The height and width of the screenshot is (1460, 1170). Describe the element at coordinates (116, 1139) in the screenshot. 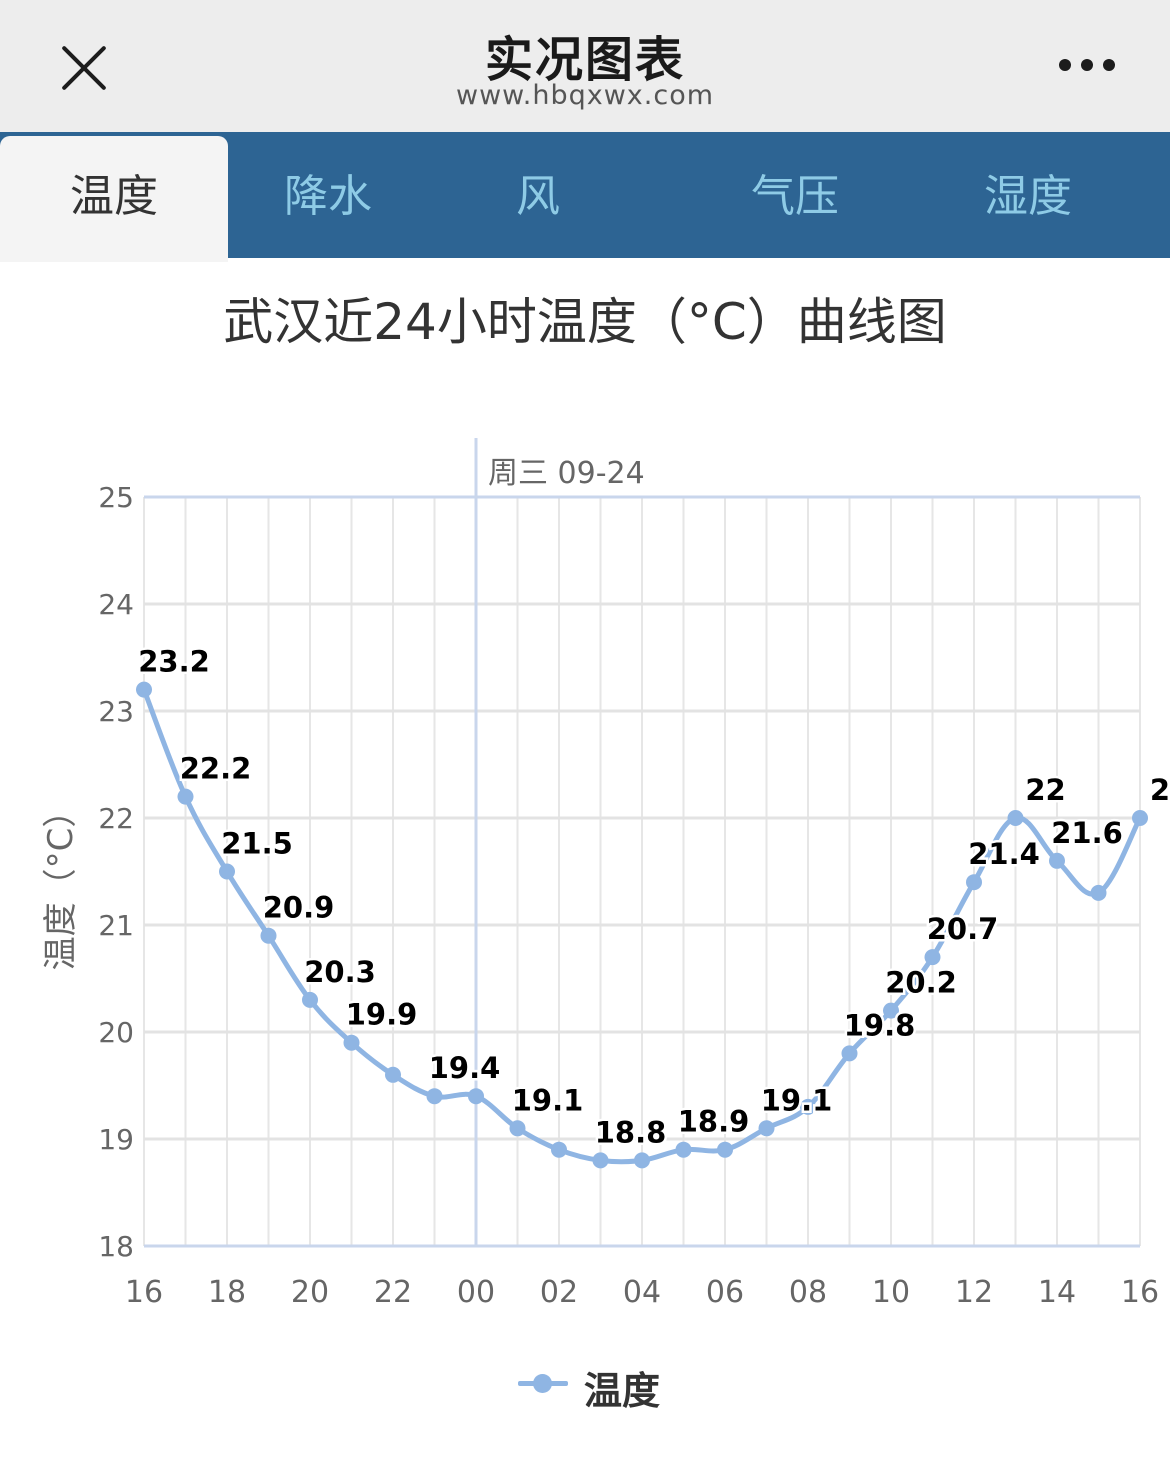

I see `y-tick-label: 19` at that location.